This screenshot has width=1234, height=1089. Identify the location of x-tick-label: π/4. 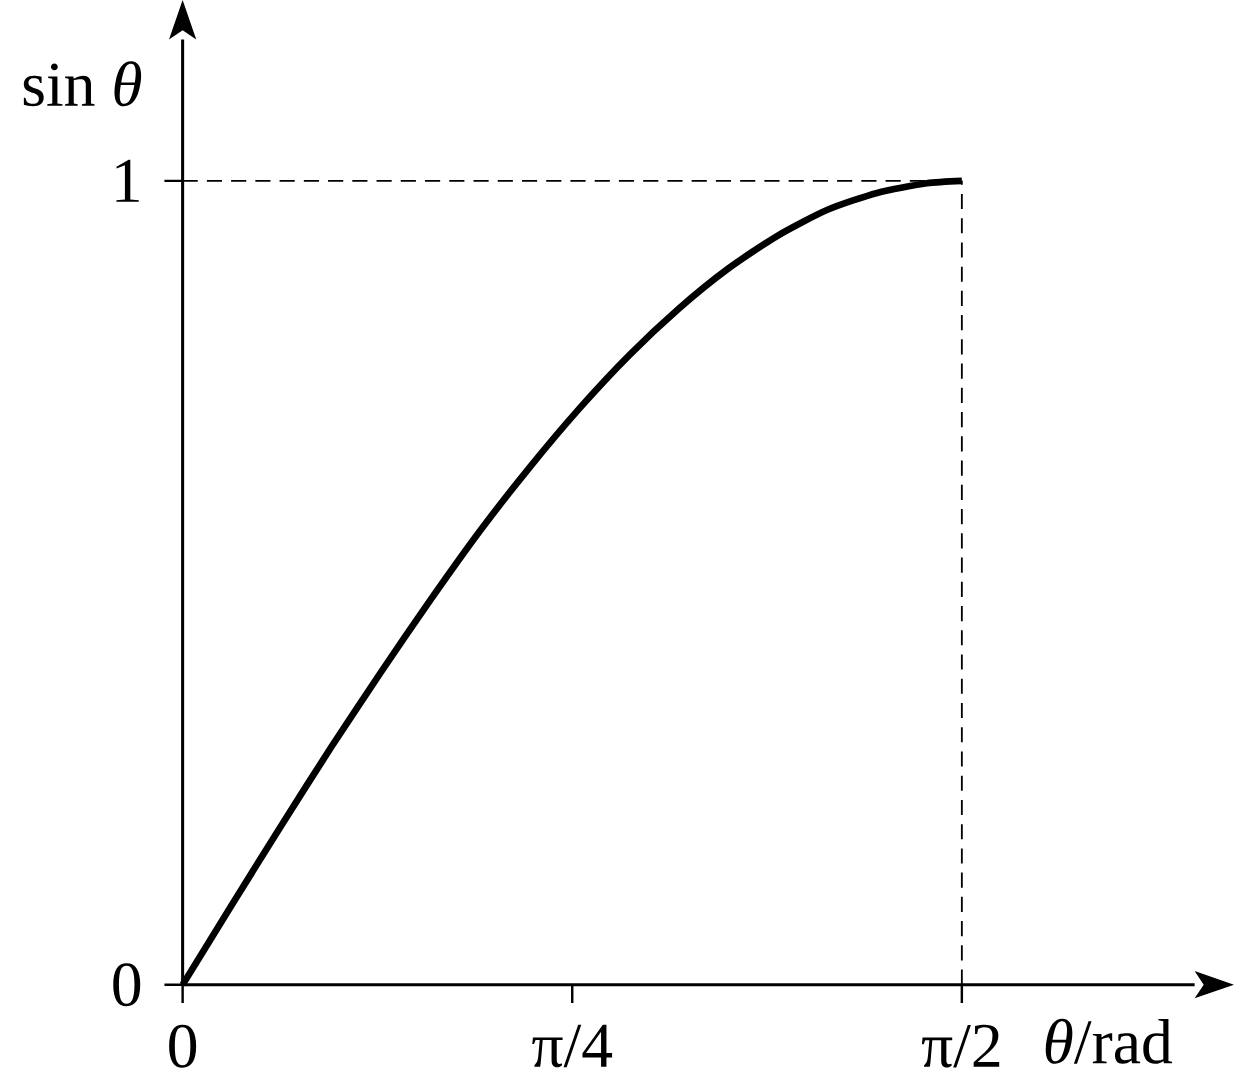
(572, 1046).